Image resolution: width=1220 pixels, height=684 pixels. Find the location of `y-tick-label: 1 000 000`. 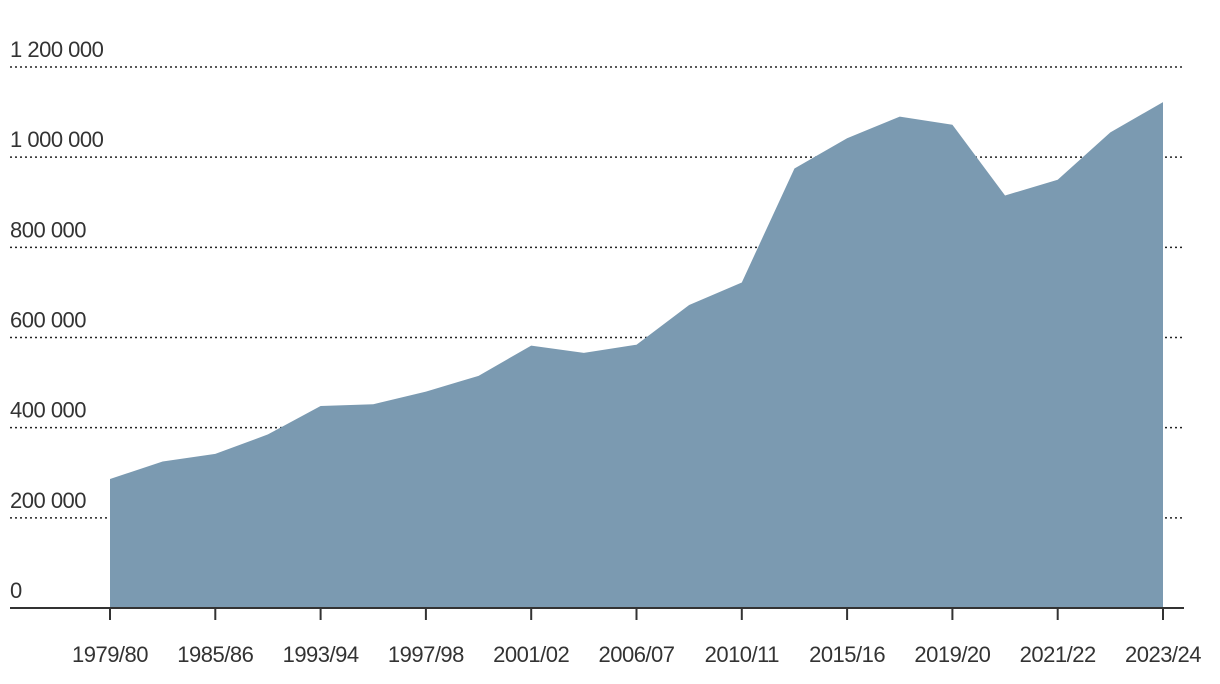

y-tick-label: 1 000 000 is located at coordinates (57, 139).